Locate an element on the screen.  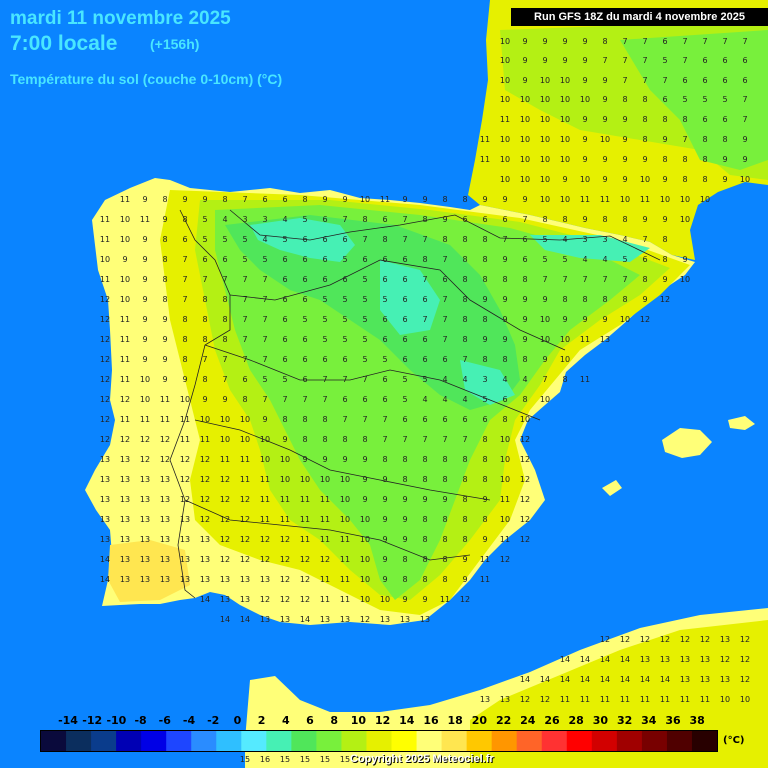
legend-label: 26 is located at coordinates (552, 720).